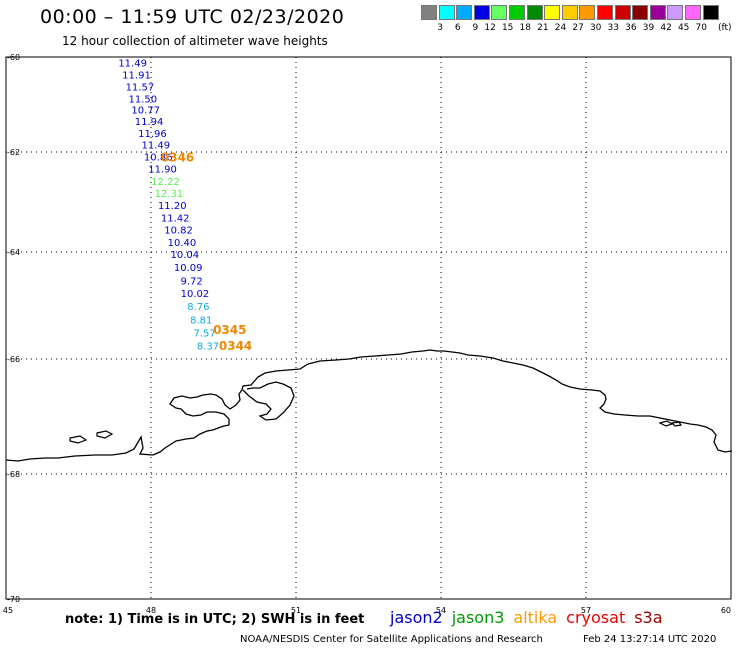  Describe the element at coordinates (13, 474) in the screenshot. I see `lat-tick-label: -68` at that location.